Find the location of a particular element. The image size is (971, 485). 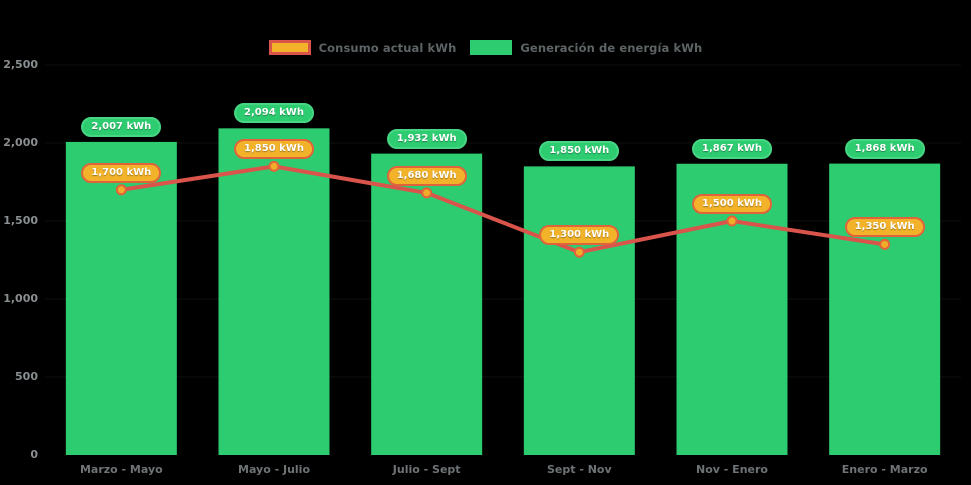

y-axis-label-2500: 2,500 is located at coordinates (20, 64).